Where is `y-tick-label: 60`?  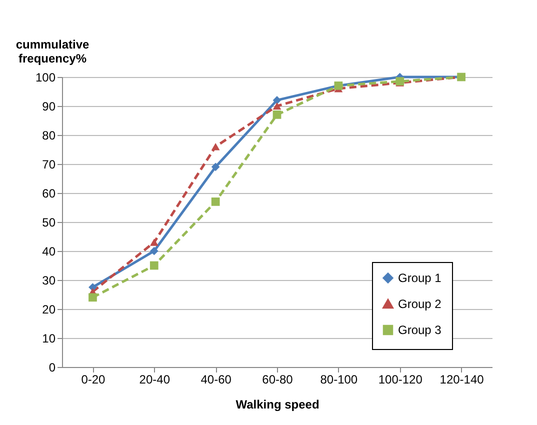 y-tick-label: 60 is located at coordinates (49, 193).